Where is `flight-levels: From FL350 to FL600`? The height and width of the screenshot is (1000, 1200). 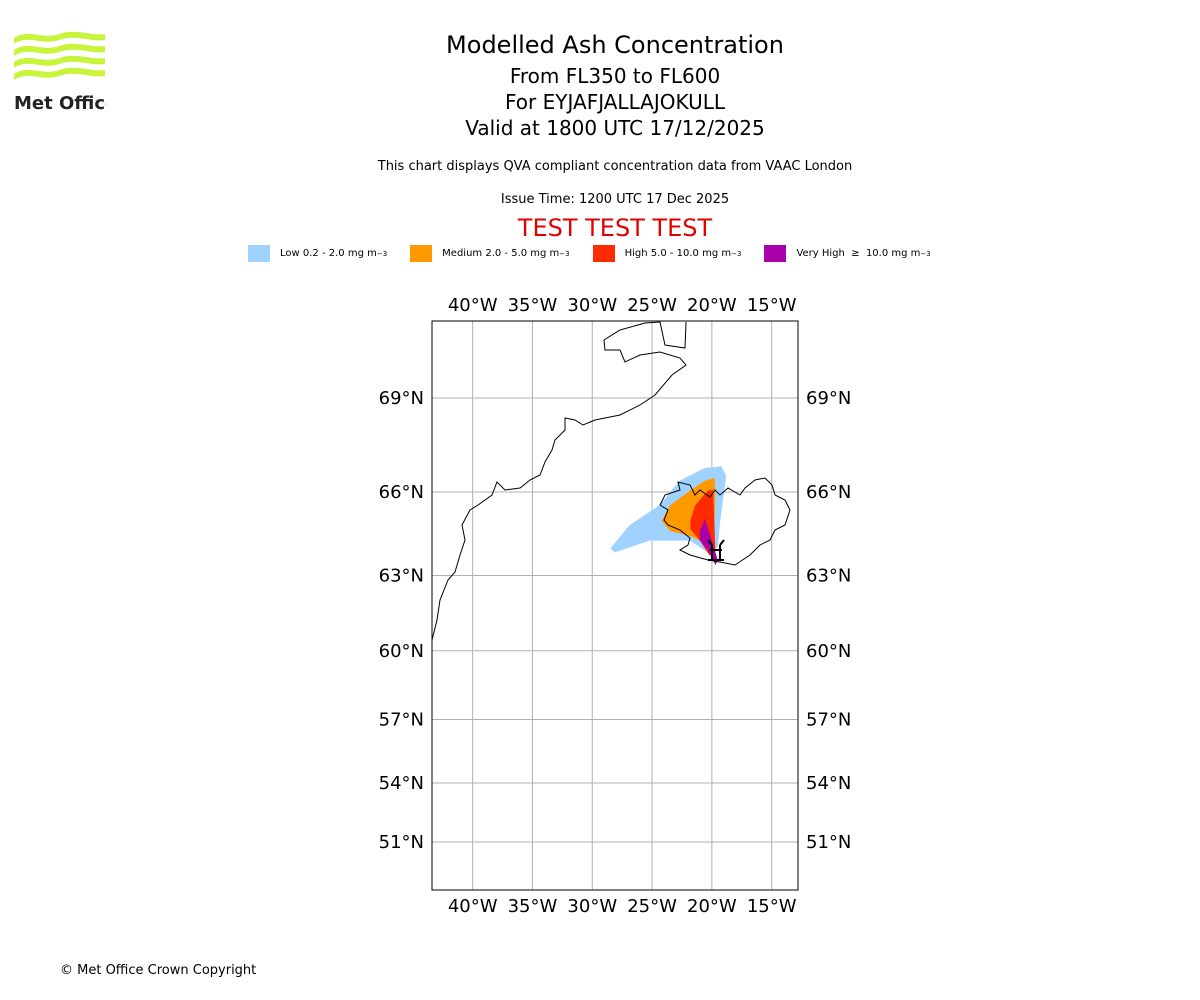 flight-levels: From FL350 to FL600 is located at coordinates (615, 76).